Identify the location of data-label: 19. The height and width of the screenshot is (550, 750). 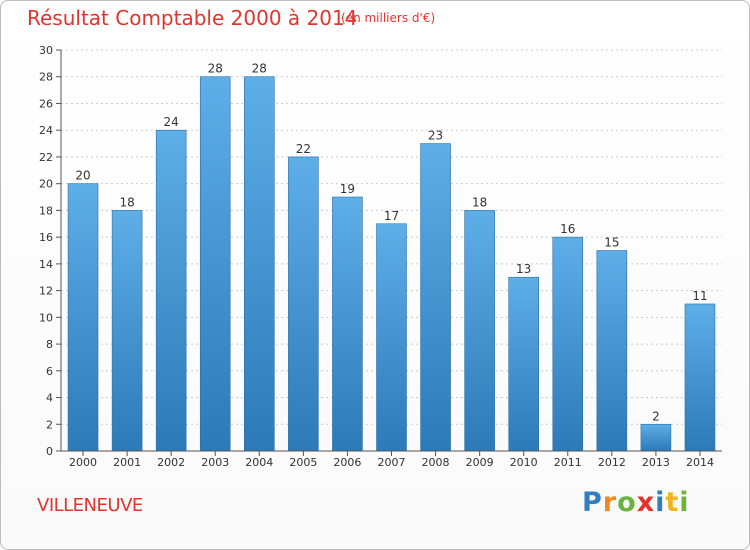
(347, 189).